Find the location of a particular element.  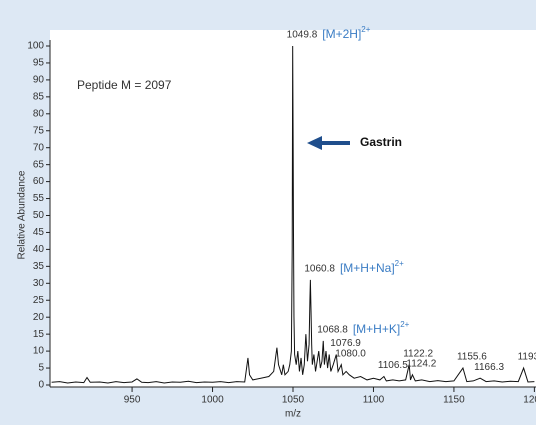

ion-label: [M+H+Na]2+ is located at coordinates (372, 267).